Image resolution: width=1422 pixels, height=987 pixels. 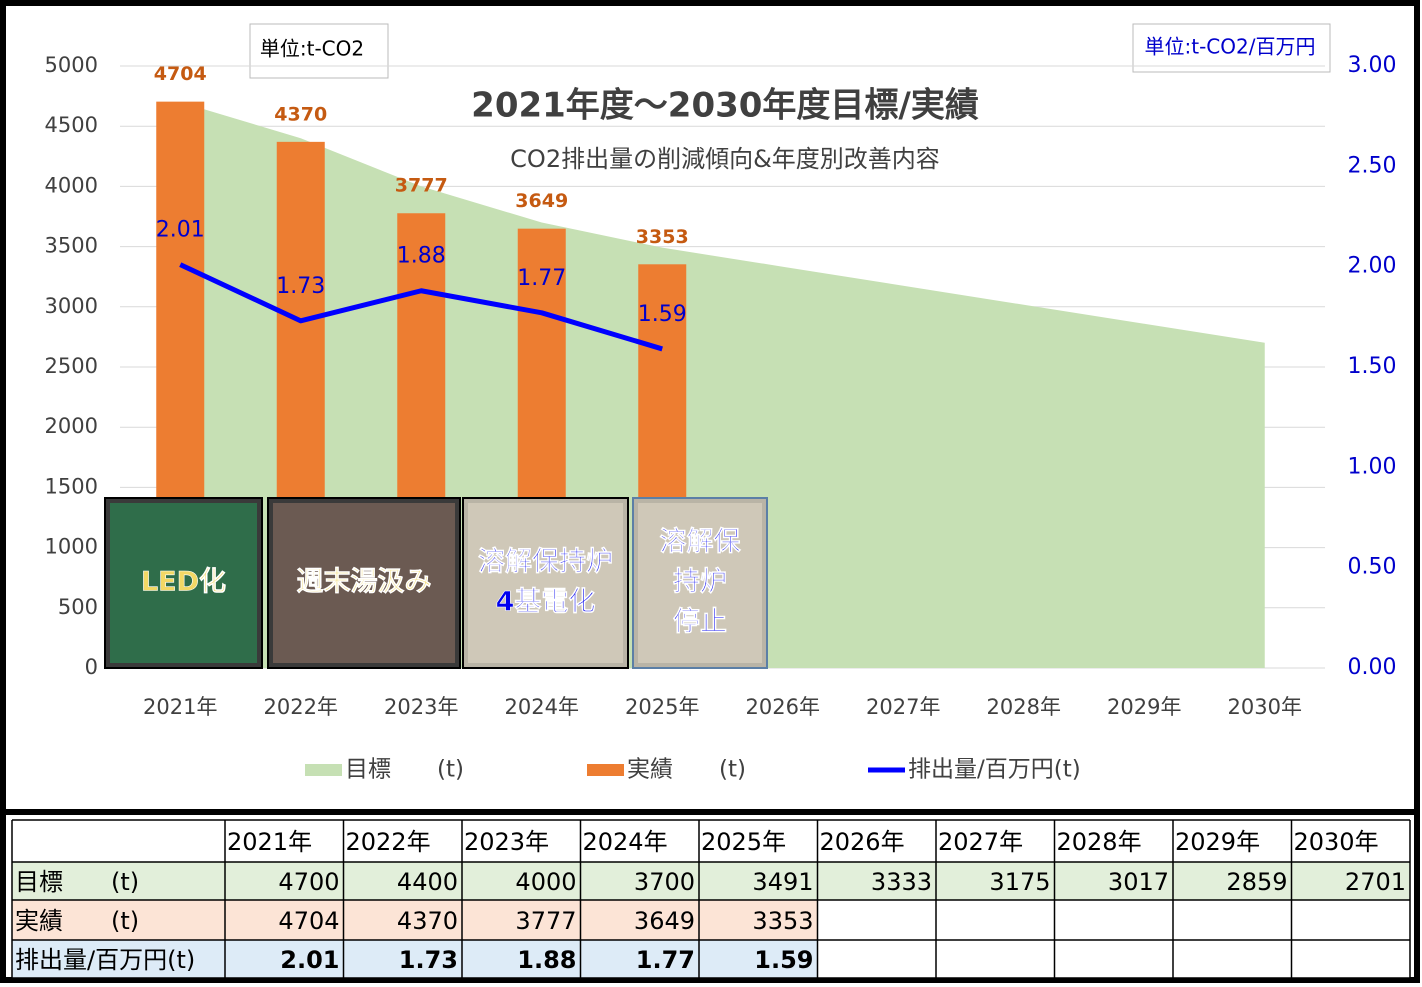 What do you see at coordinates (862, 842) in the screenshot?
I see `table-header: 2026年` at bounding box center [862, 842].